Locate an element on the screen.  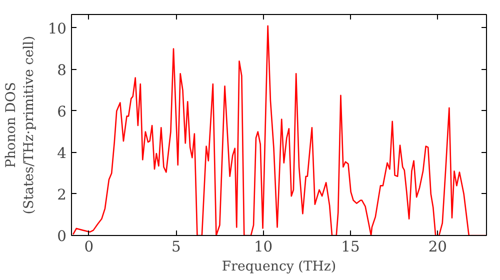
y-tick-label: 4 is located at coordinates (62, 153).